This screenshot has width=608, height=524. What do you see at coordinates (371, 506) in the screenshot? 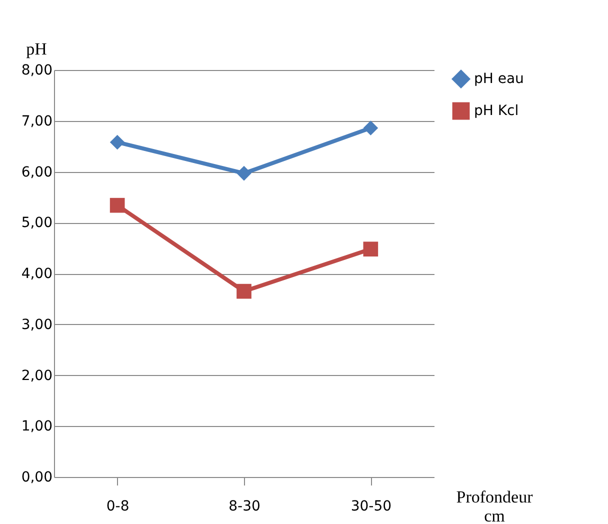
I see `x-tick-label: 30-50` at bounding box center [371, 506].